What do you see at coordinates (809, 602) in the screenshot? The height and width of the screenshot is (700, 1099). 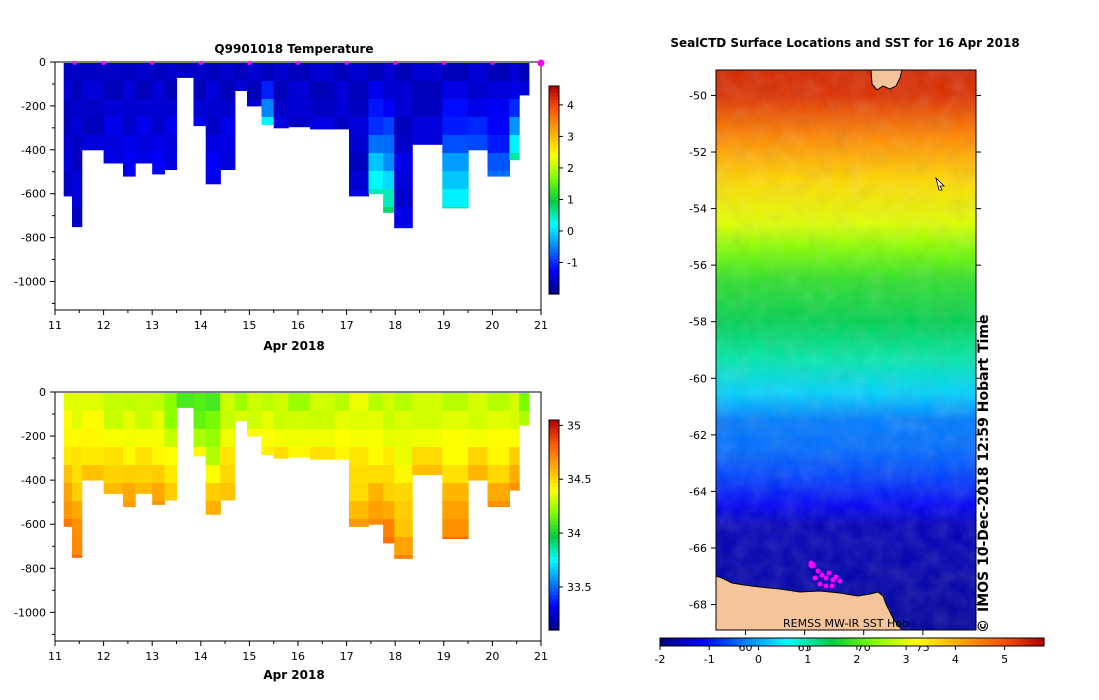 I see `land-antarctica` at bounding box center [809, 602].